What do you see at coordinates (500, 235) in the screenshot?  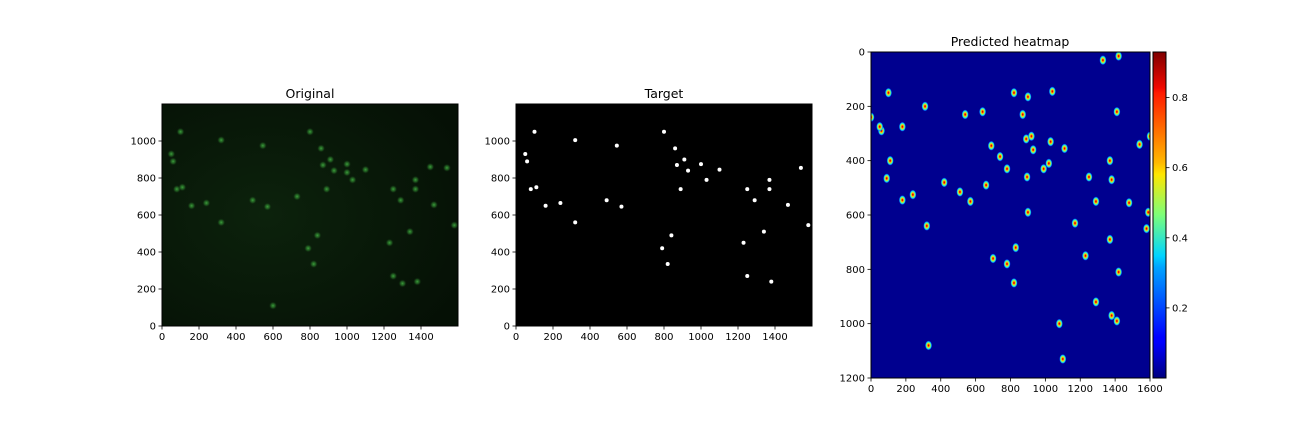 I see `target-y-ticks: 0 200 400 600 800 1000` at bounding box center [500, 235].